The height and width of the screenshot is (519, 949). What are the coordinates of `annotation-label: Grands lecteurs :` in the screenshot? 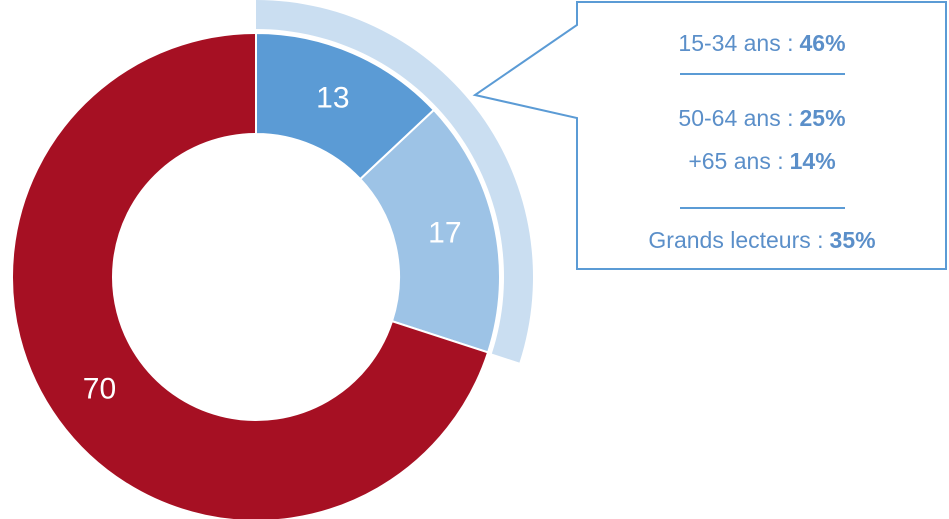 It's located at (735, 240).